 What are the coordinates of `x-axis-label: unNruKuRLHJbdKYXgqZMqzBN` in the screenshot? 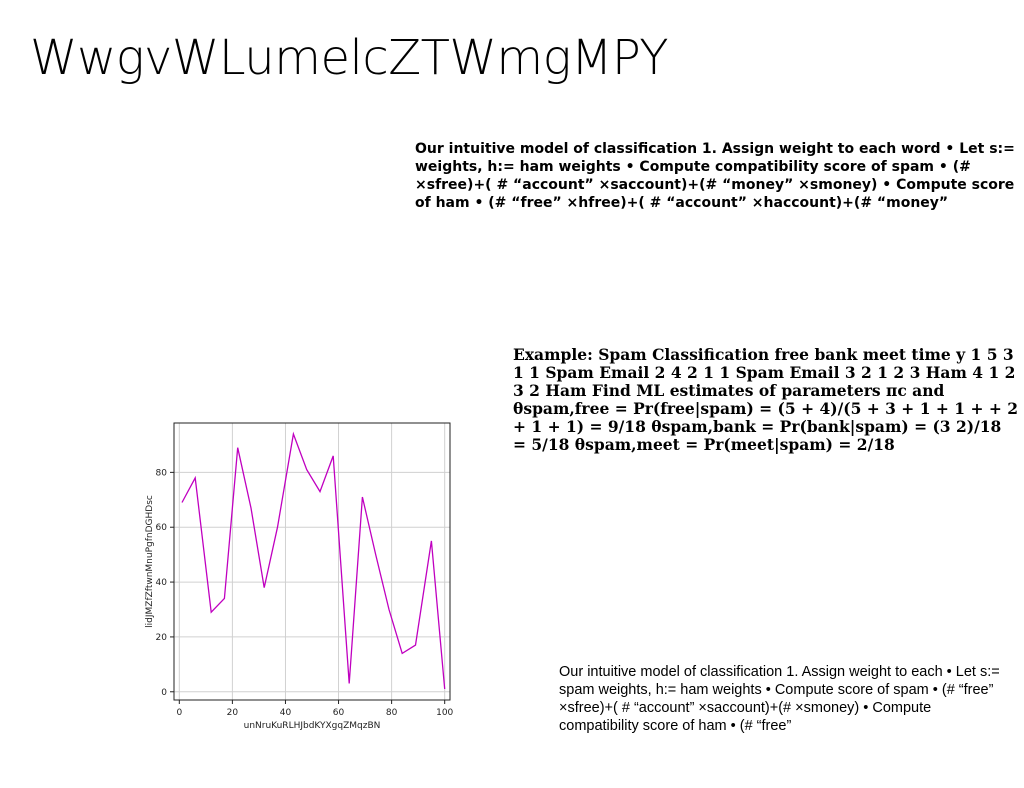 It's located at (312, 726).